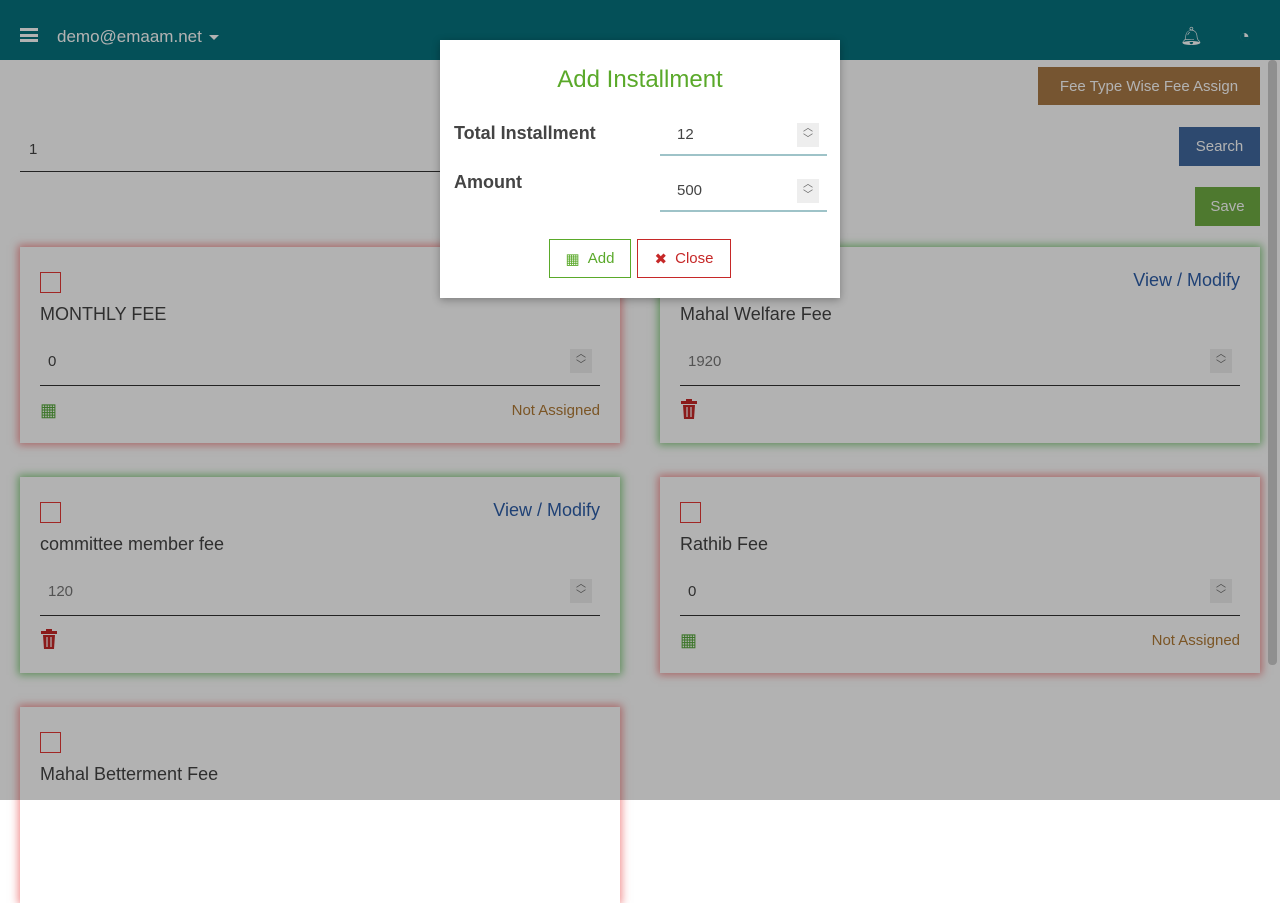 This screenshot has width=1280, height=903. I want to click on user-email: demo@emaam.net, so click(129, 36).